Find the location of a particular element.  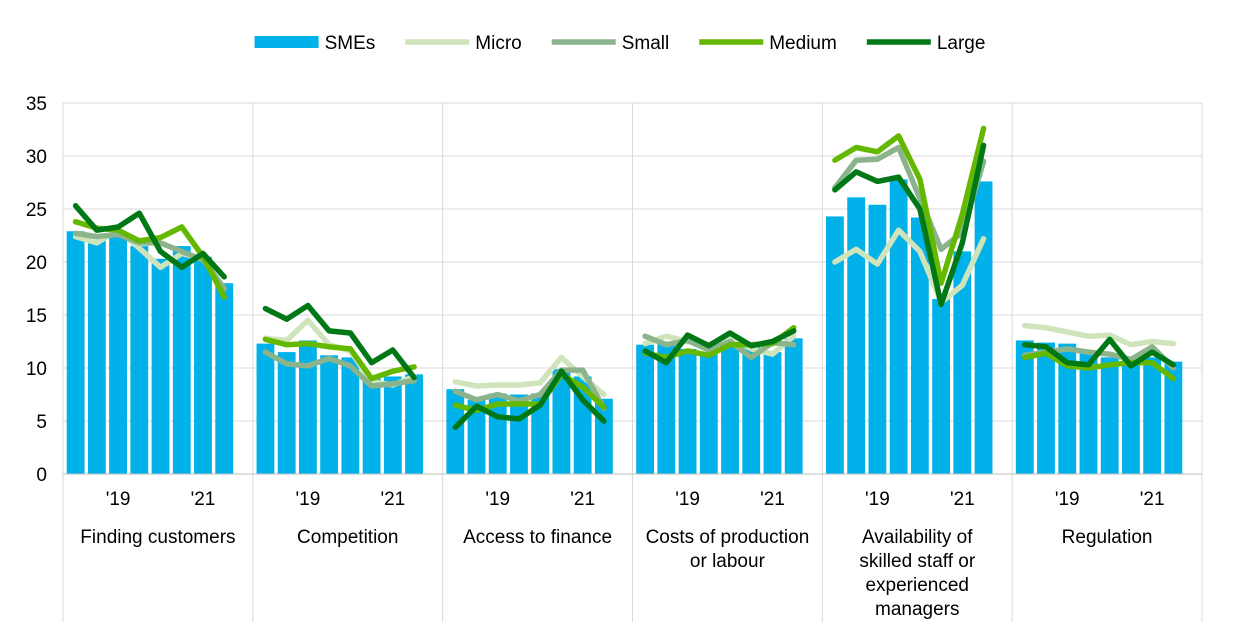

category-label: or labour is located at coordinates (728, 561).